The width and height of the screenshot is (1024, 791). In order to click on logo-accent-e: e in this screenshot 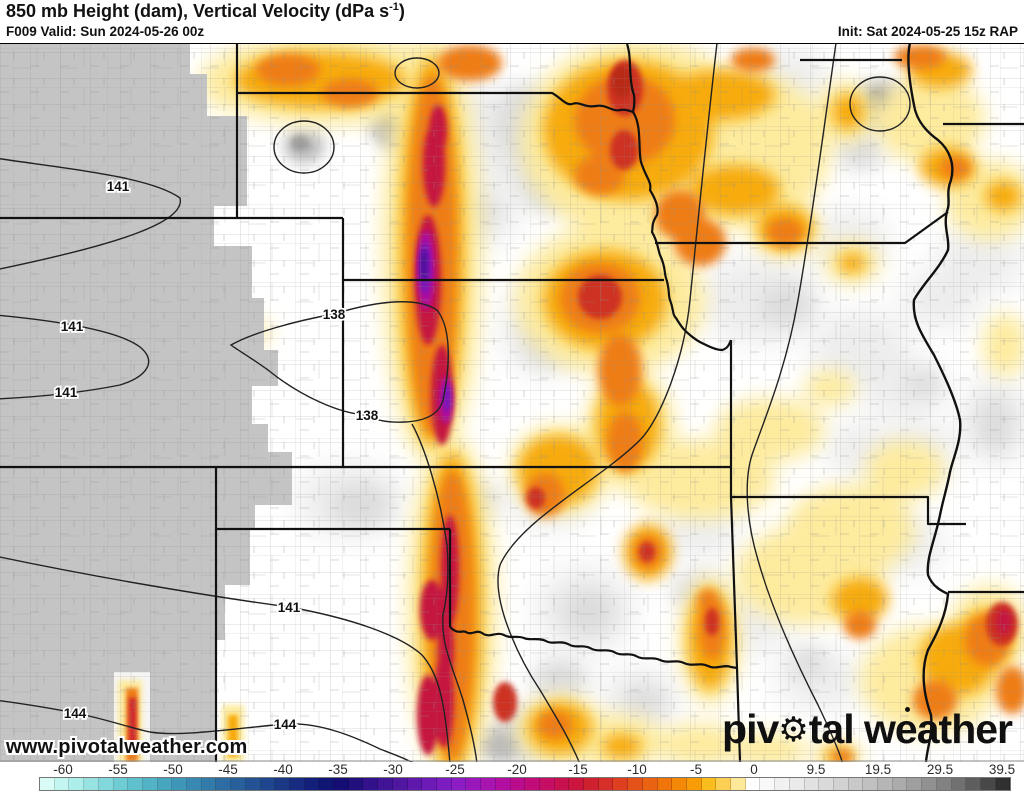, I will do `click(906, 729)`.